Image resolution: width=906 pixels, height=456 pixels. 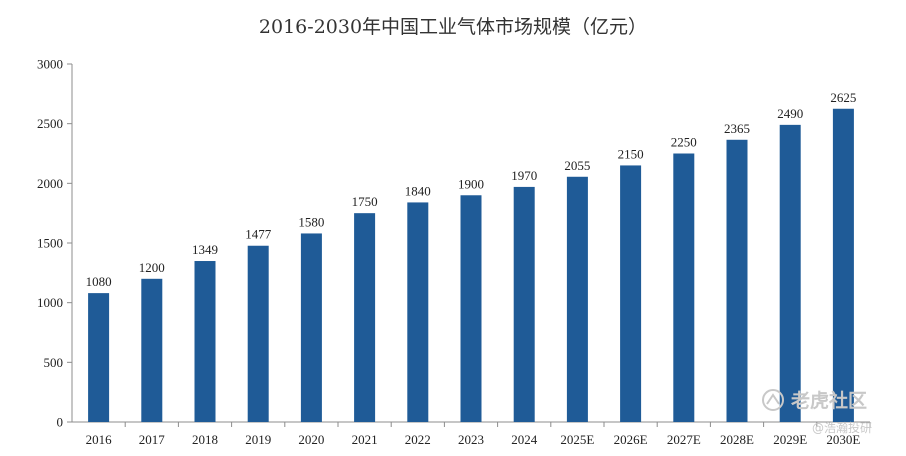 I want to click on x-tick-label: 2028E, so click(x=737, y=439).